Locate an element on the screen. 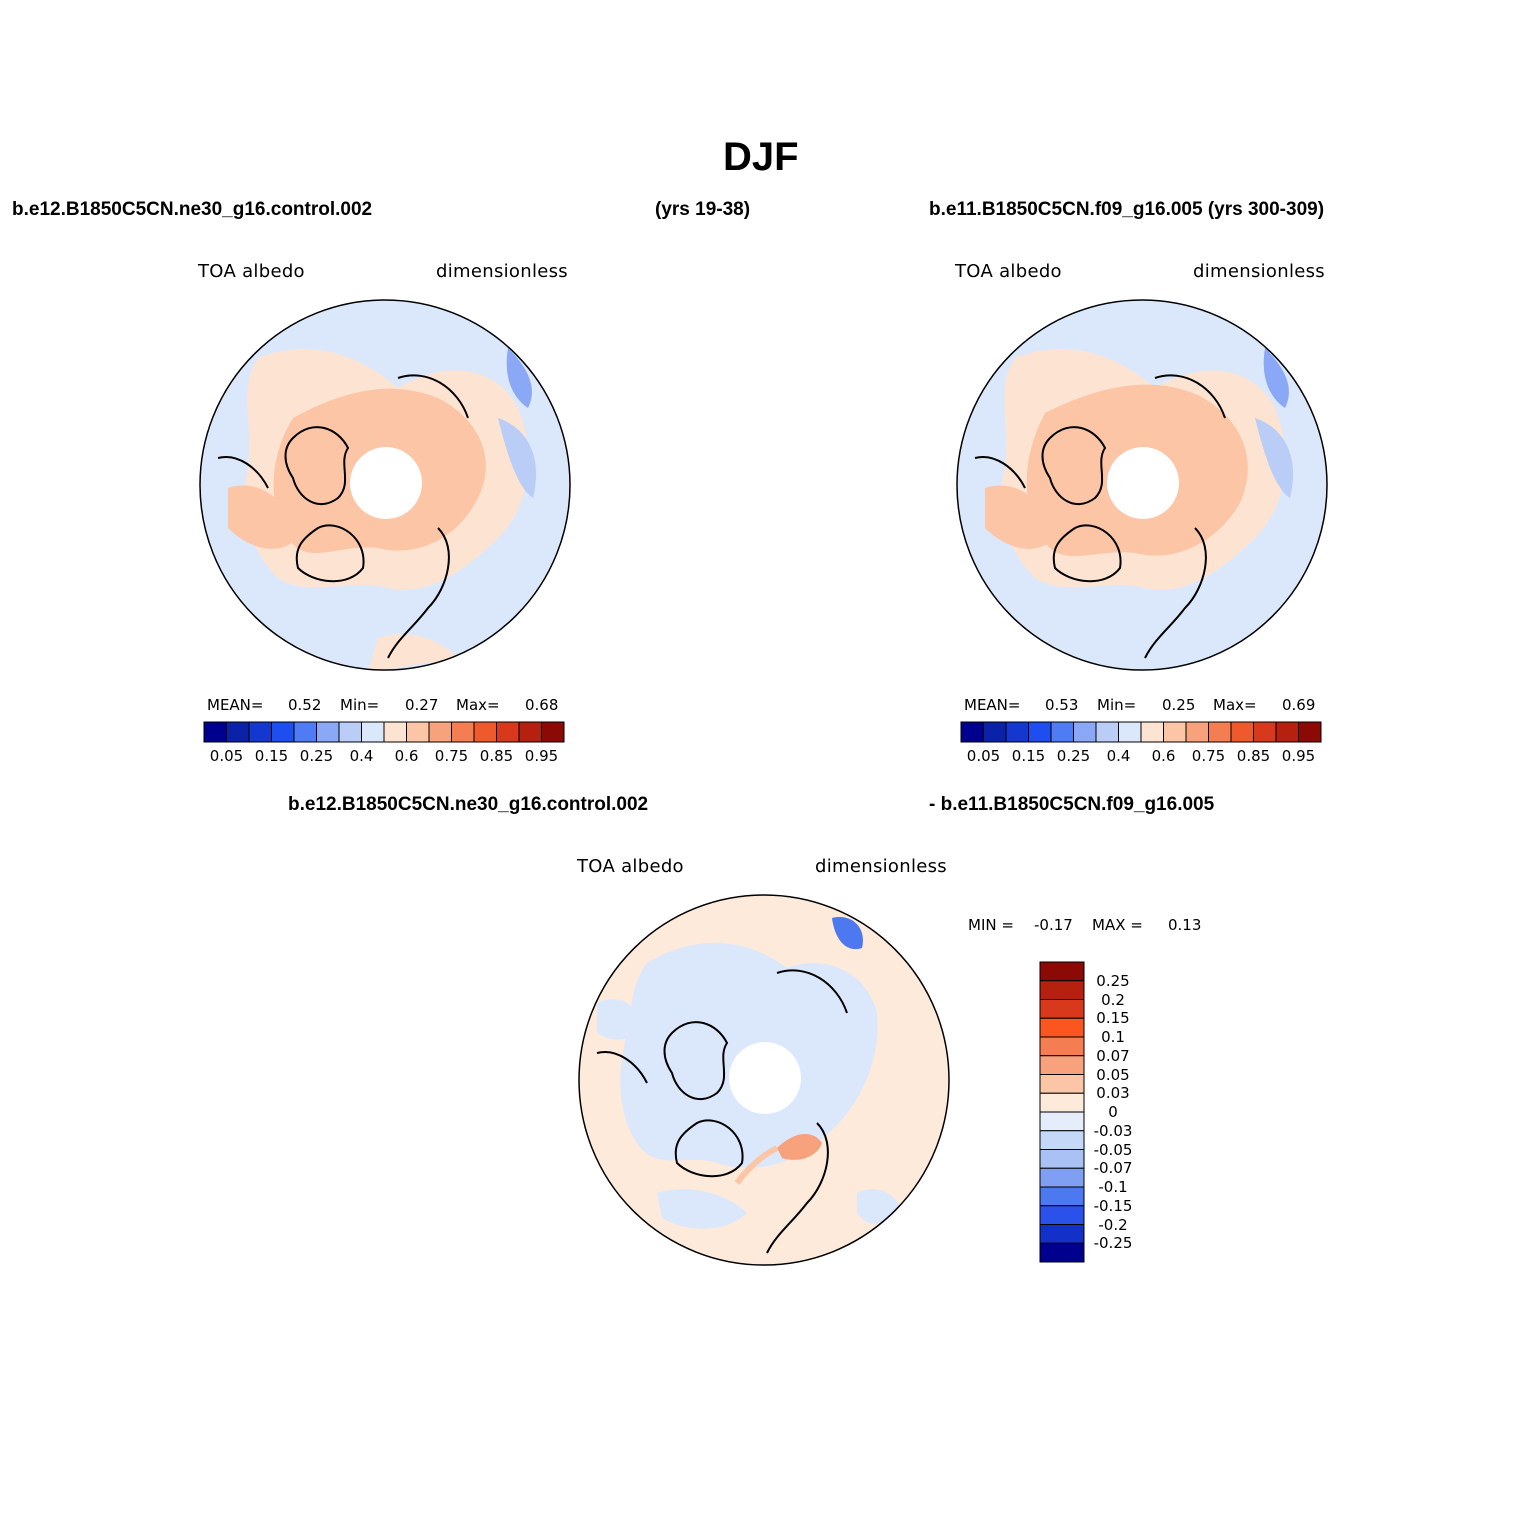  colorbar-tick-label: 0 is located at coordinates (1113, 1112).